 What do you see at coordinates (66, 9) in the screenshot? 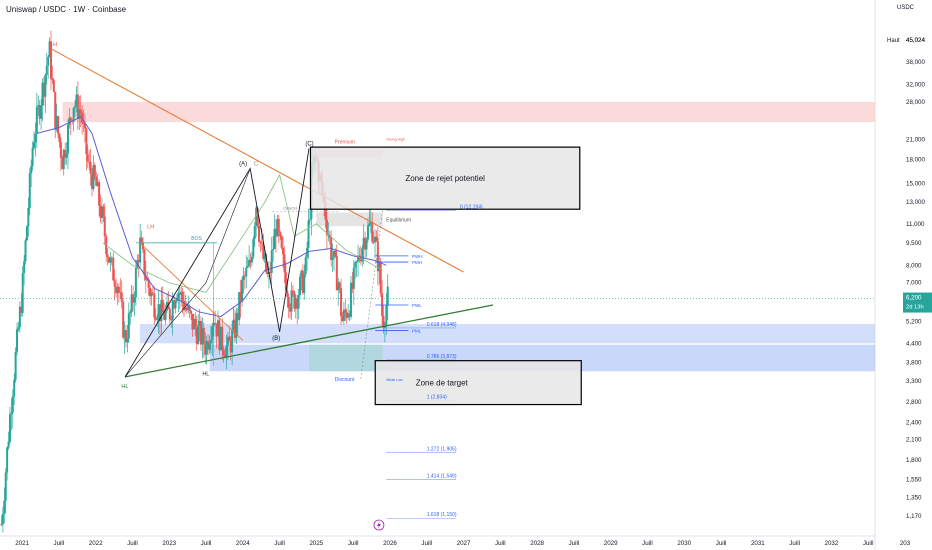
I see `symbol-title: Uniswap / USDC · 1W · Coinbase` at bounding box center [66, 9].